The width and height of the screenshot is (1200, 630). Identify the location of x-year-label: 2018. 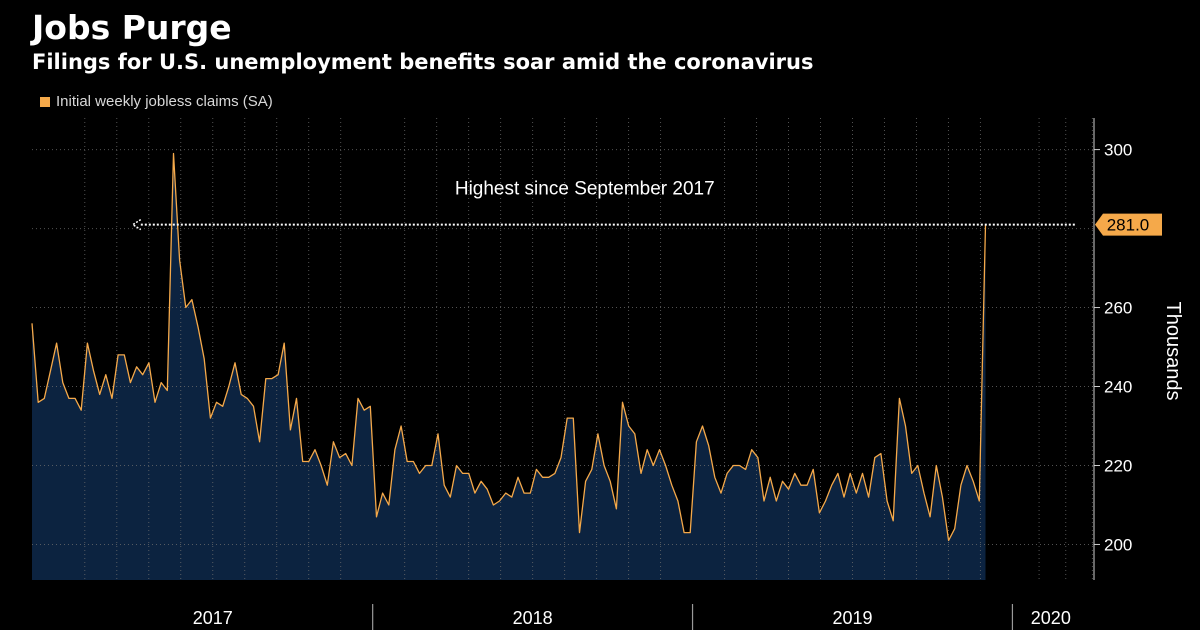
(533, 618).